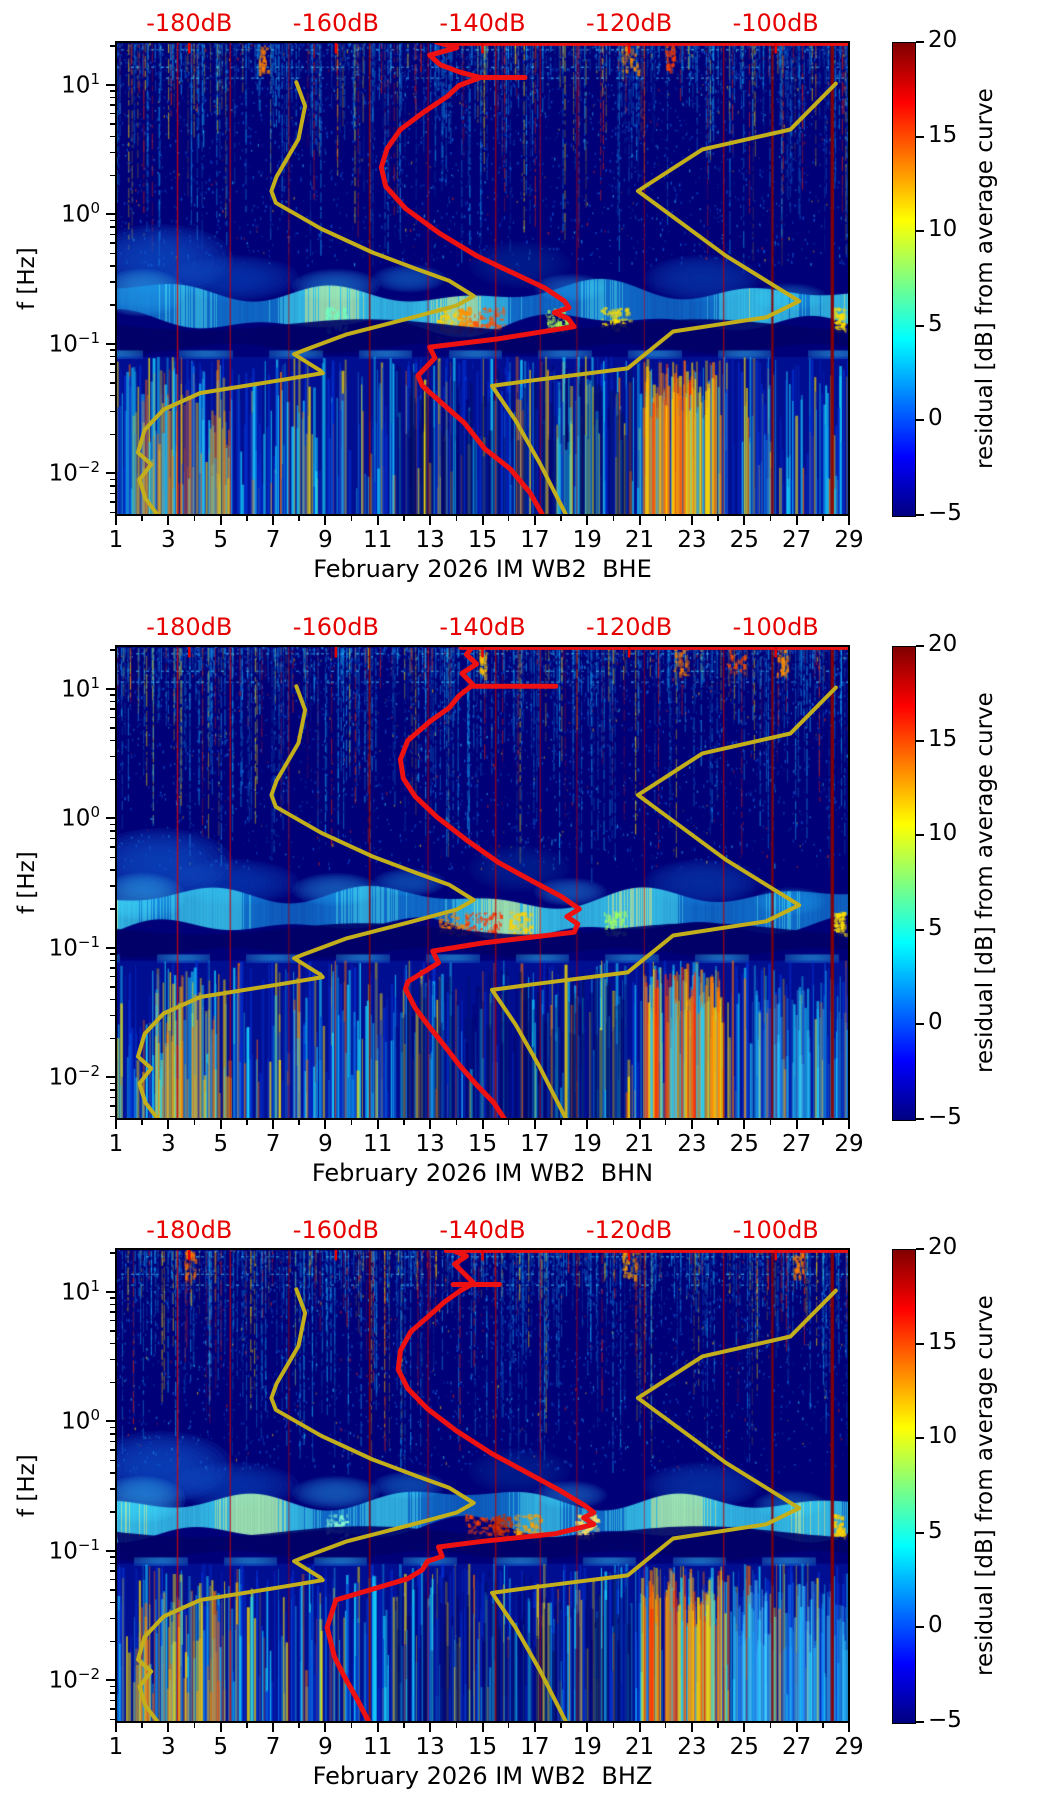 This screenshot has height=1806, width=1052. Describe the element at coordinates (306, 1504) in the screenshot. I see `noise-model-low-curve` at that location.